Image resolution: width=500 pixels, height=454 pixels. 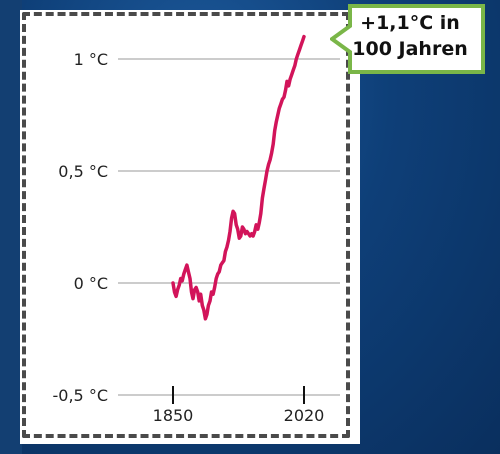 I want to click on callout-border, so click(x=407, y=39).